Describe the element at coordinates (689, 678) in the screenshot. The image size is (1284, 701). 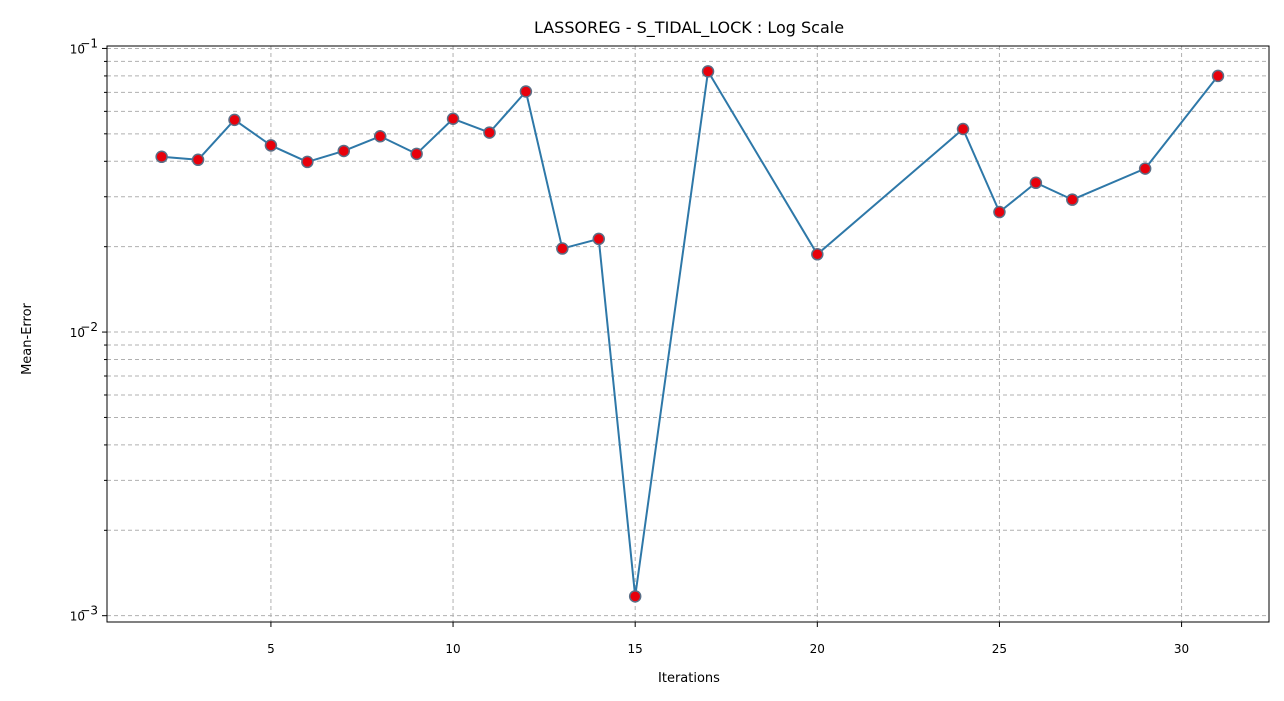
I see `x-axis-label: Iterations` at that location.